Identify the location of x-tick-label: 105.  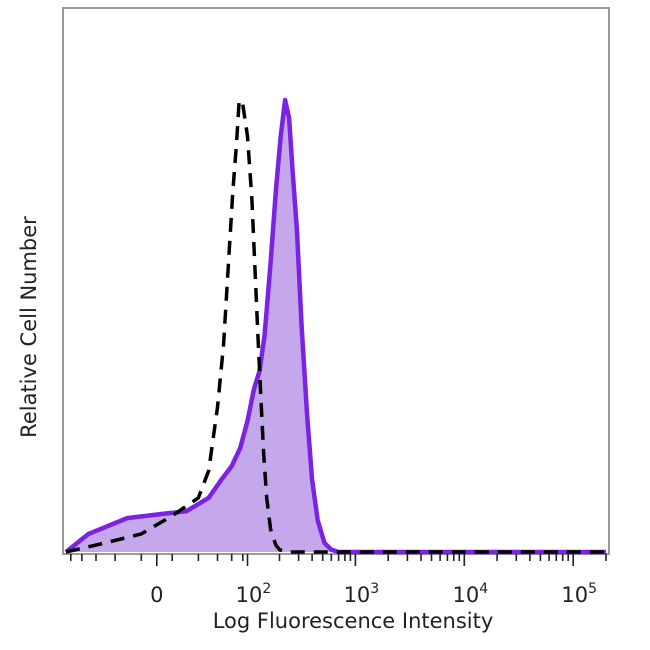
(579, 594).